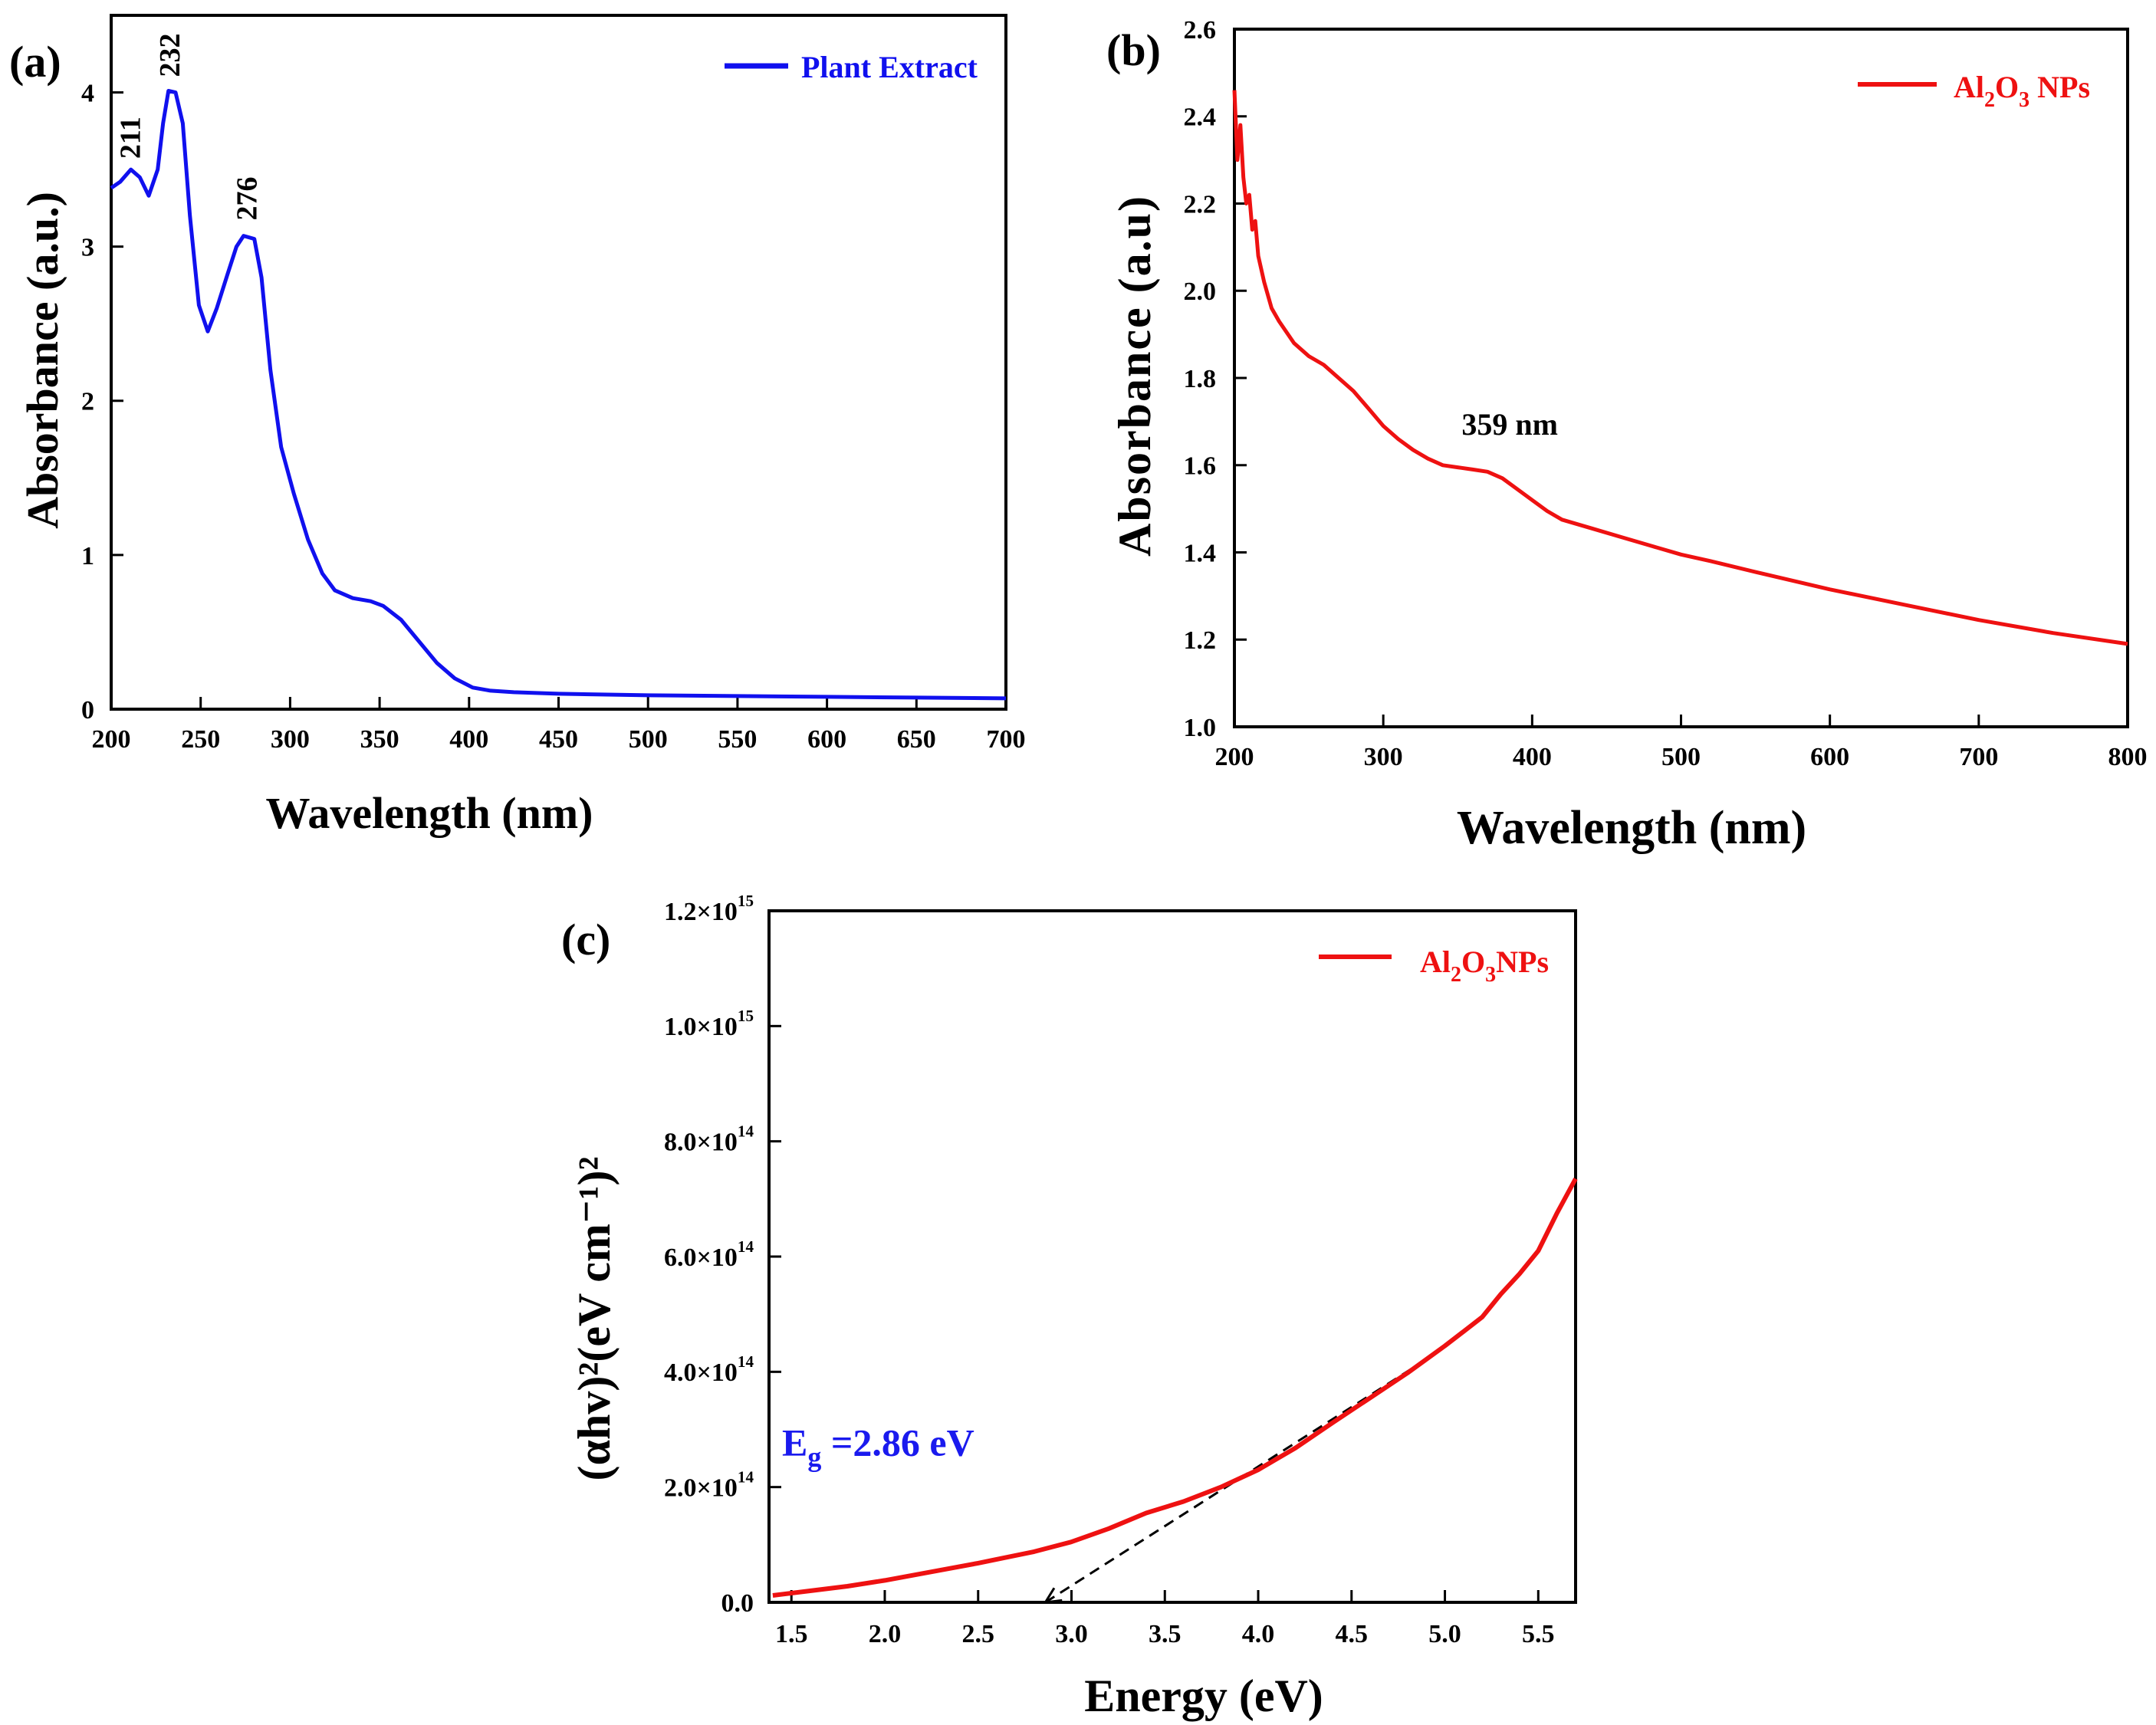  I want to click on panel-a-ylabel: Absorbance (a.u.), so click(42, 360).